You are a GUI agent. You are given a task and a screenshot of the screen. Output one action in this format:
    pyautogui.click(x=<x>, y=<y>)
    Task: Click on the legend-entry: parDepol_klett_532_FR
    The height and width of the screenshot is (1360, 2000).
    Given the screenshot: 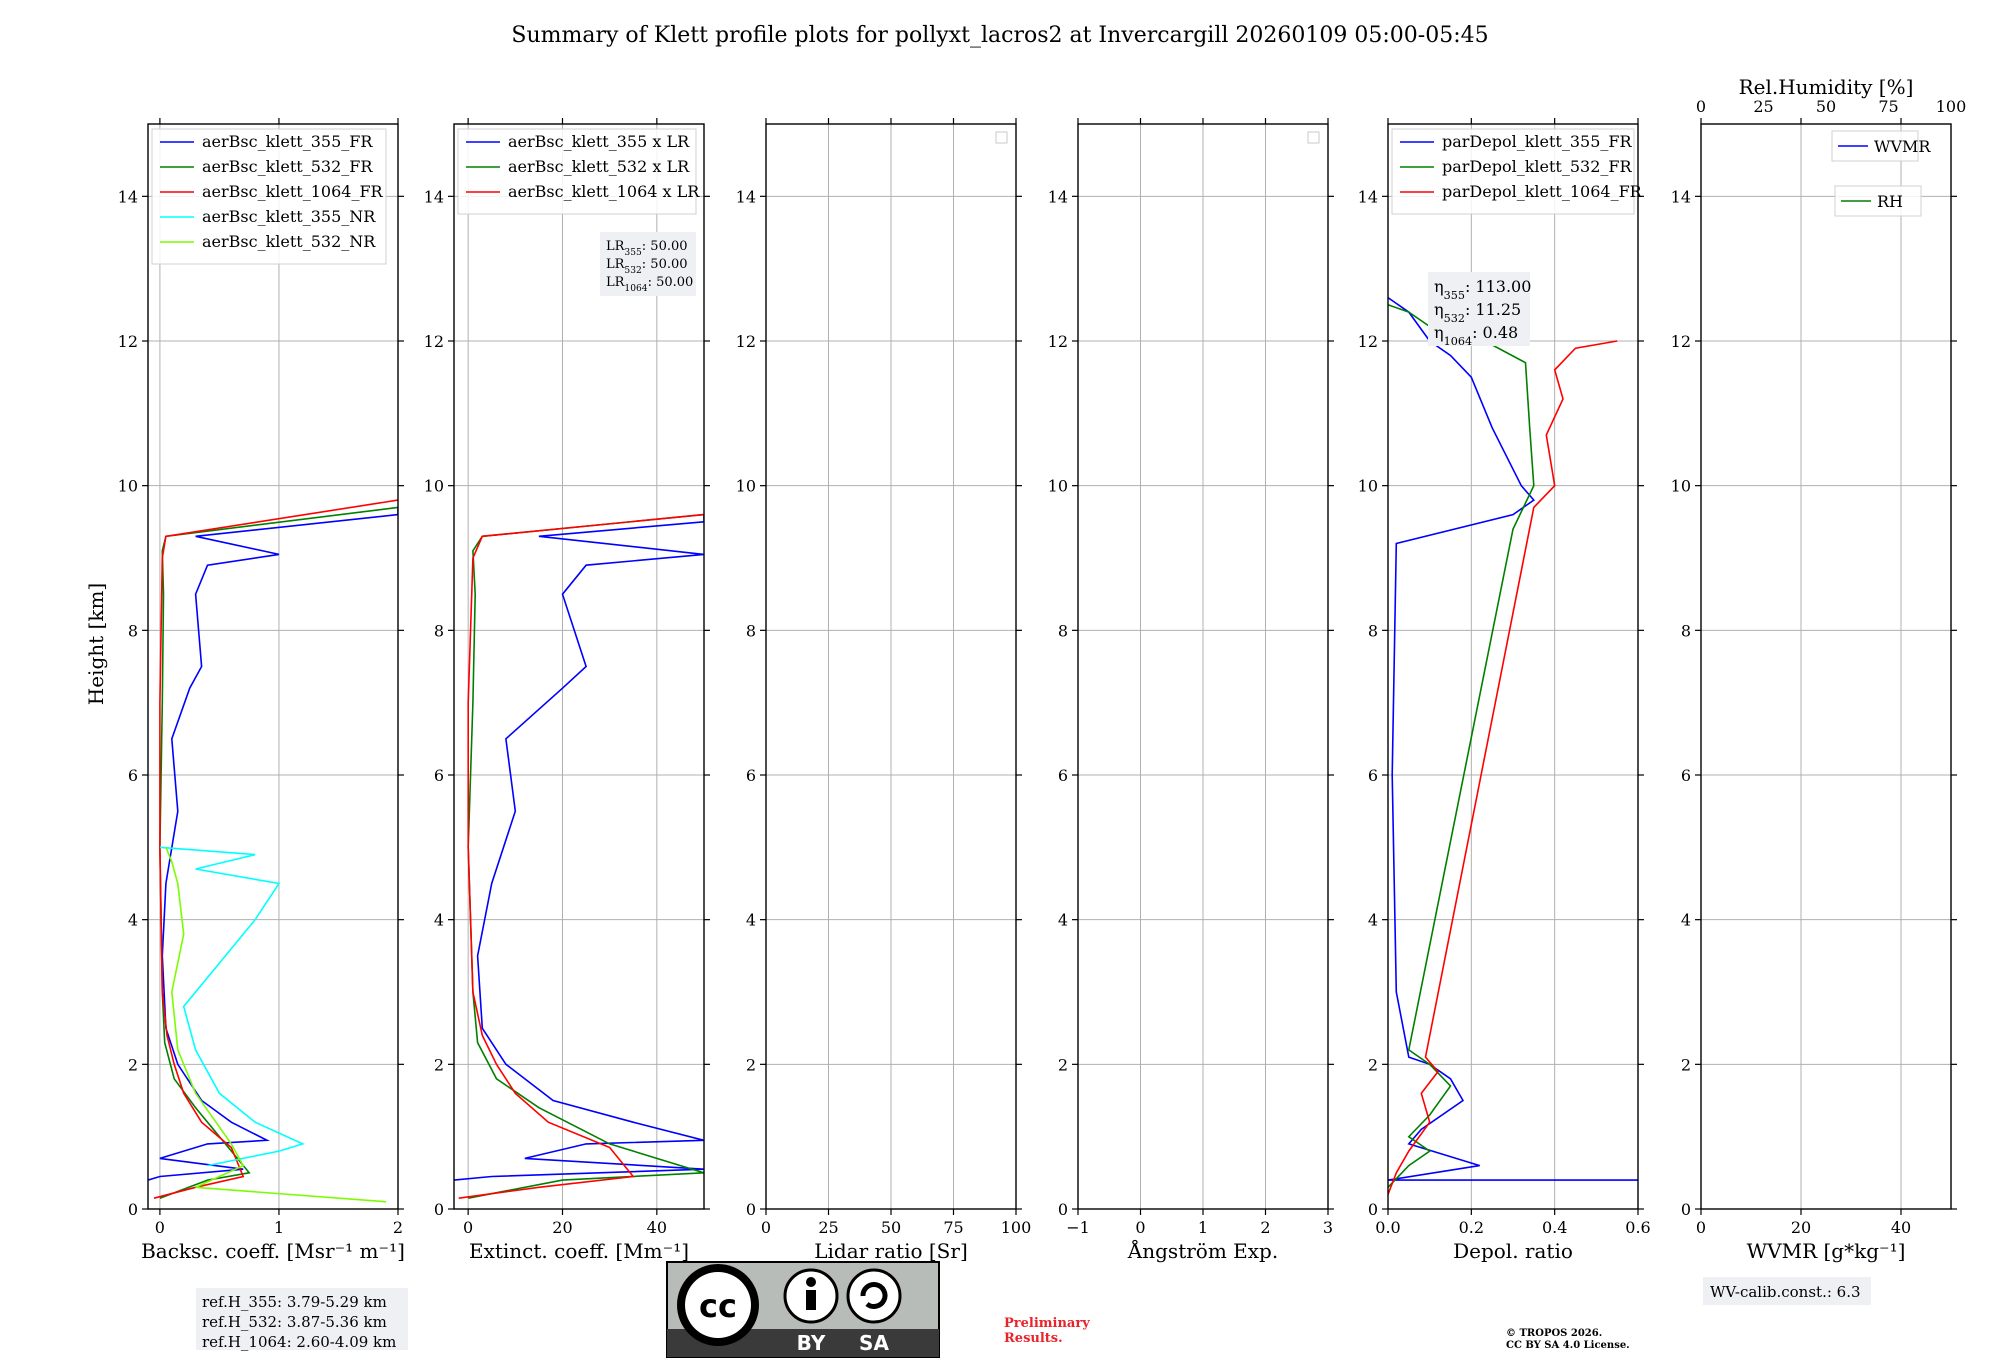 What is the action you would take?
    pyautogui.click(x=1537, y=166)
    